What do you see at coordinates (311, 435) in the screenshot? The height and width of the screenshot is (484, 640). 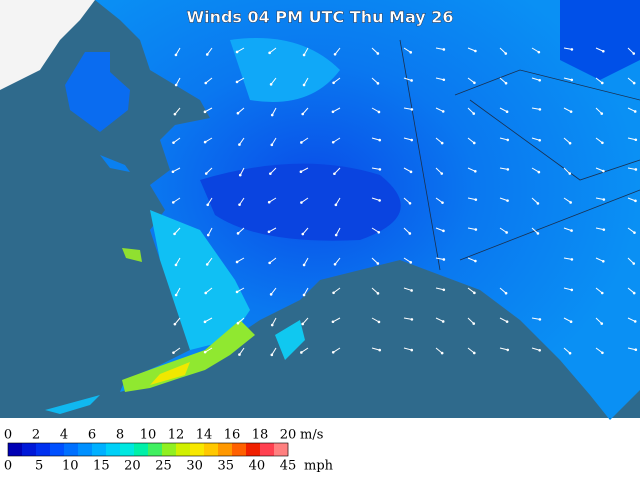 I see `ms-unit: m/s` at bounding box center [311, 435].